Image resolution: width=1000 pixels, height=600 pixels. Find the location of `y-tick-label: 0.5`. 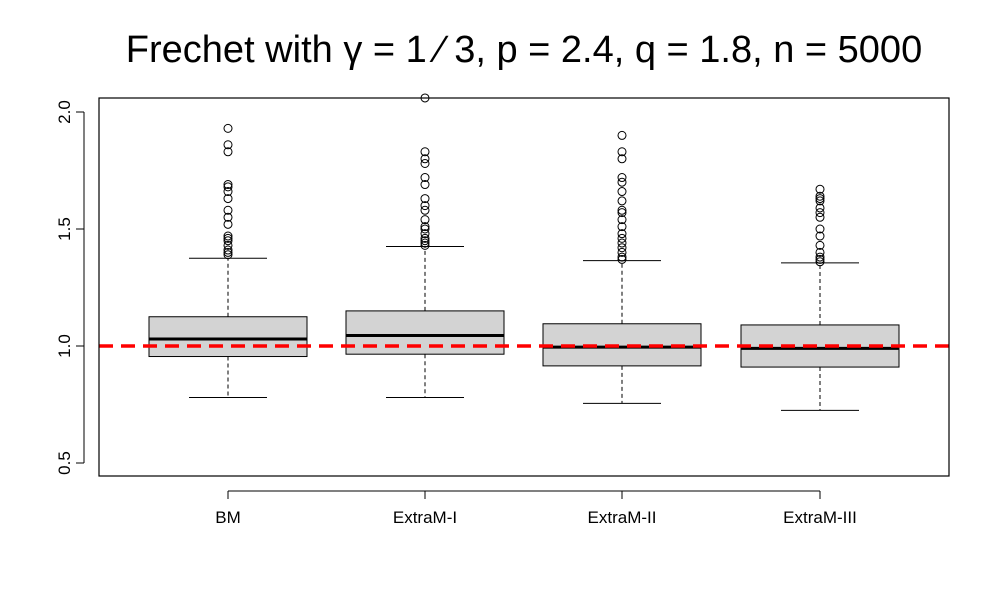

y-tick-label: 0.5 is located at coordinates (64, 463).